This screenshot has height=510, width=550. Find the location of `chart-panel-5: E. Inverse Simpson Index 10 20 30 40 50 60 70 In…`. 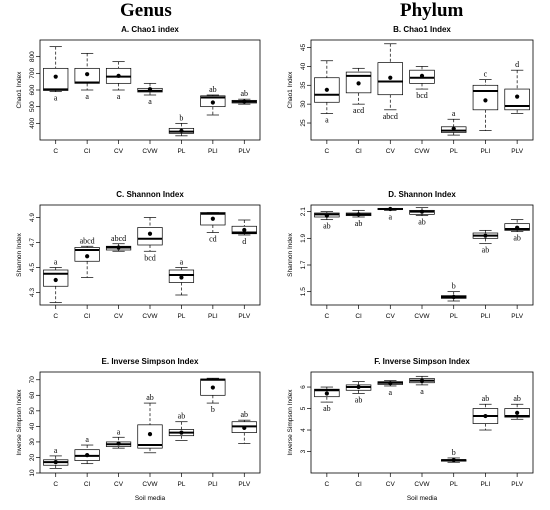

chart-panel-5: E. Inverse Simpson Index 10 20 30 40 50 60 70 In… is located at coordinates (138, 429).